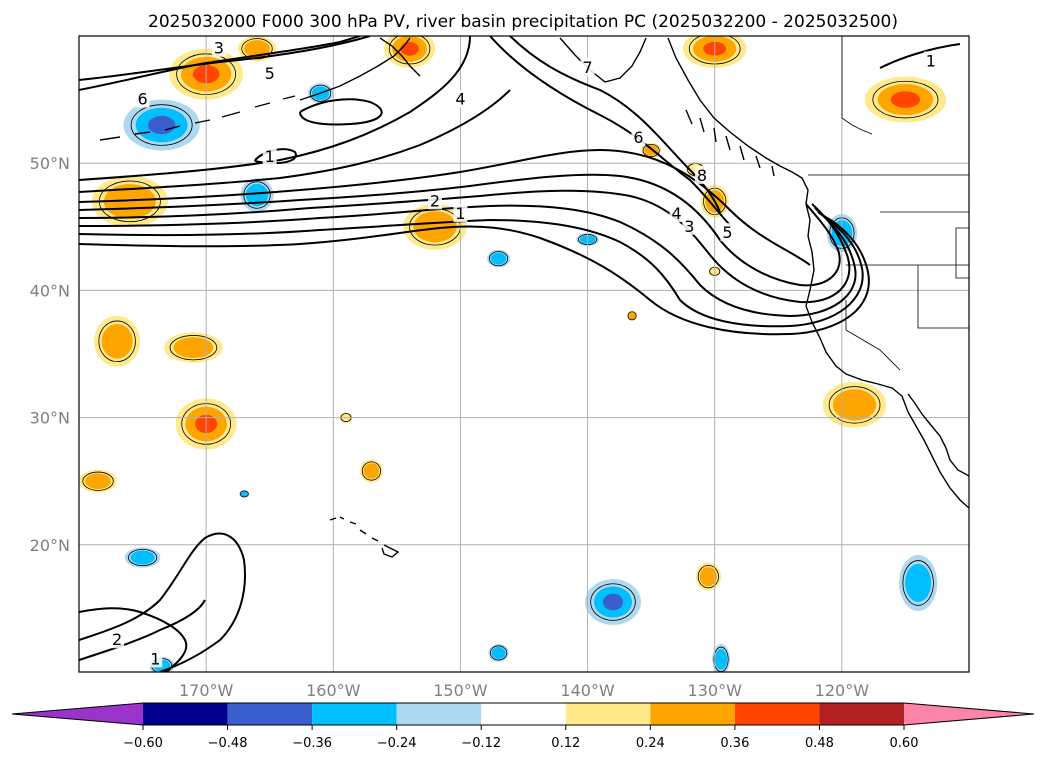 This screenshot has height=765, width=1047. Describe the element at coordinates (142, 630) in the screenshot. I see `pv-contour-south-outer` at that location.